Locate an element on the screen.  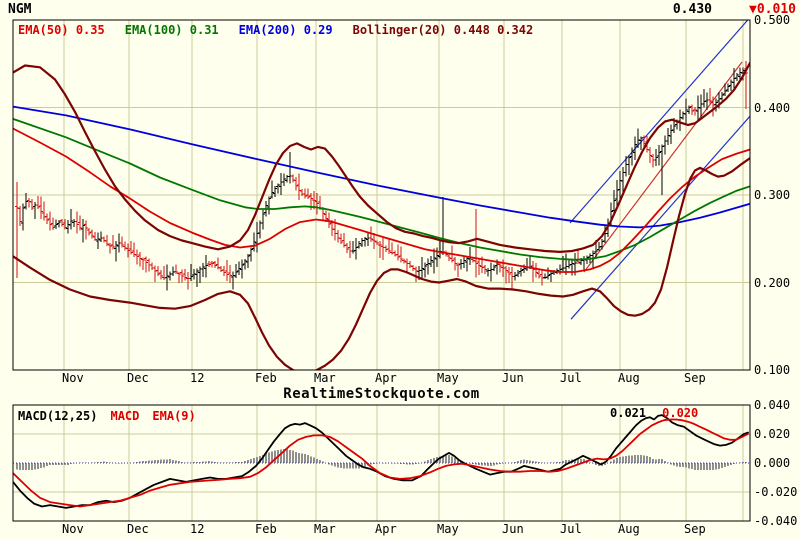
y-axis-label-main: 0.100 is located at coordinates (772, 370).